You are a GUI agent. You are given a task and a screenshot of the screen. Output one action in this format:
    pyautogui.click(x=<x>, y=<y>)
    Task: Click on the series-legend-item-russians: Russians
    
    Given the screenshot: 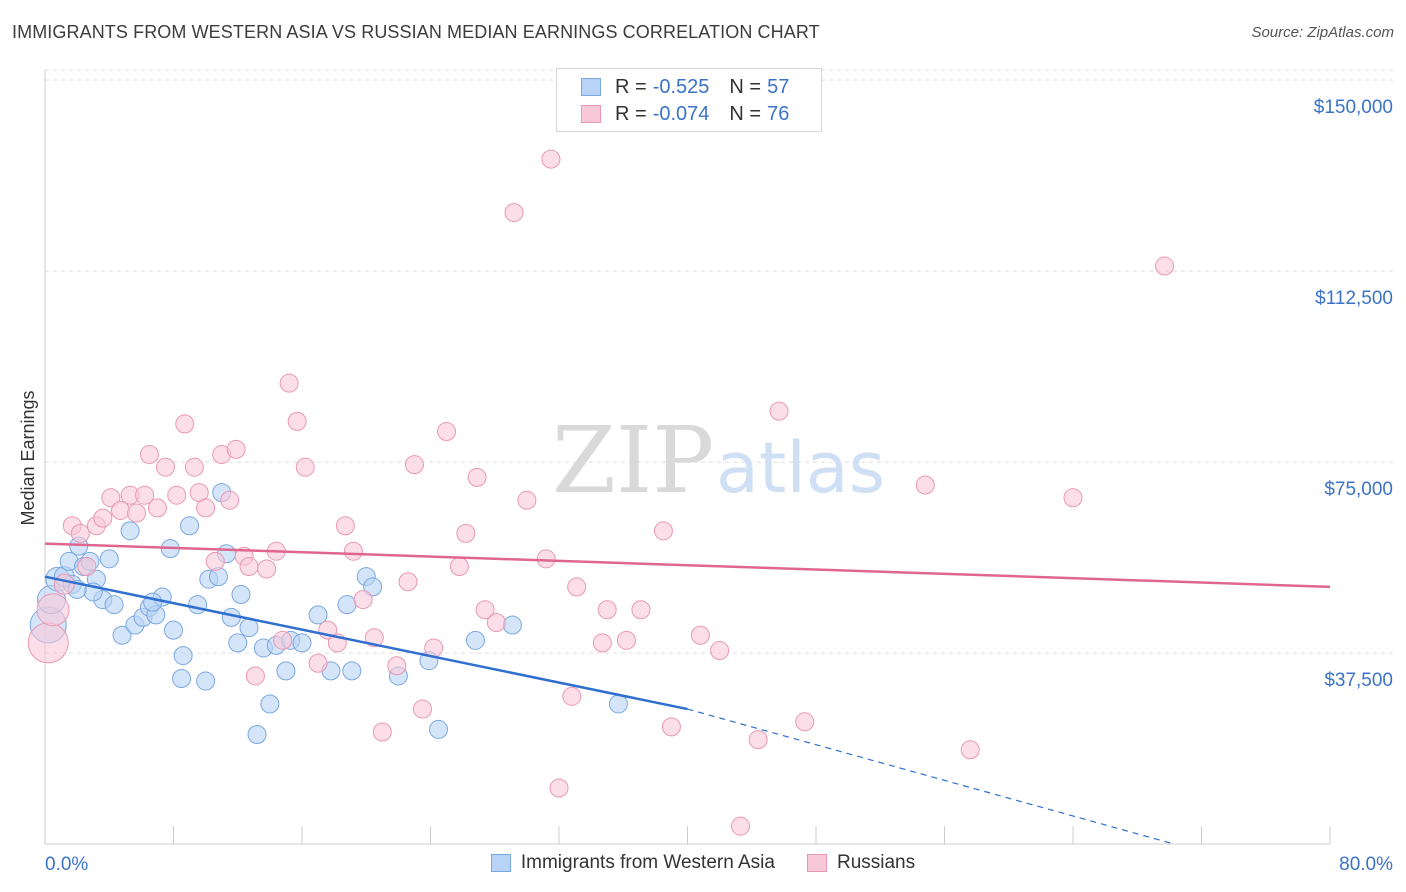 What is the action you would take?
    pyautogui.click(x=860, y=863)
    